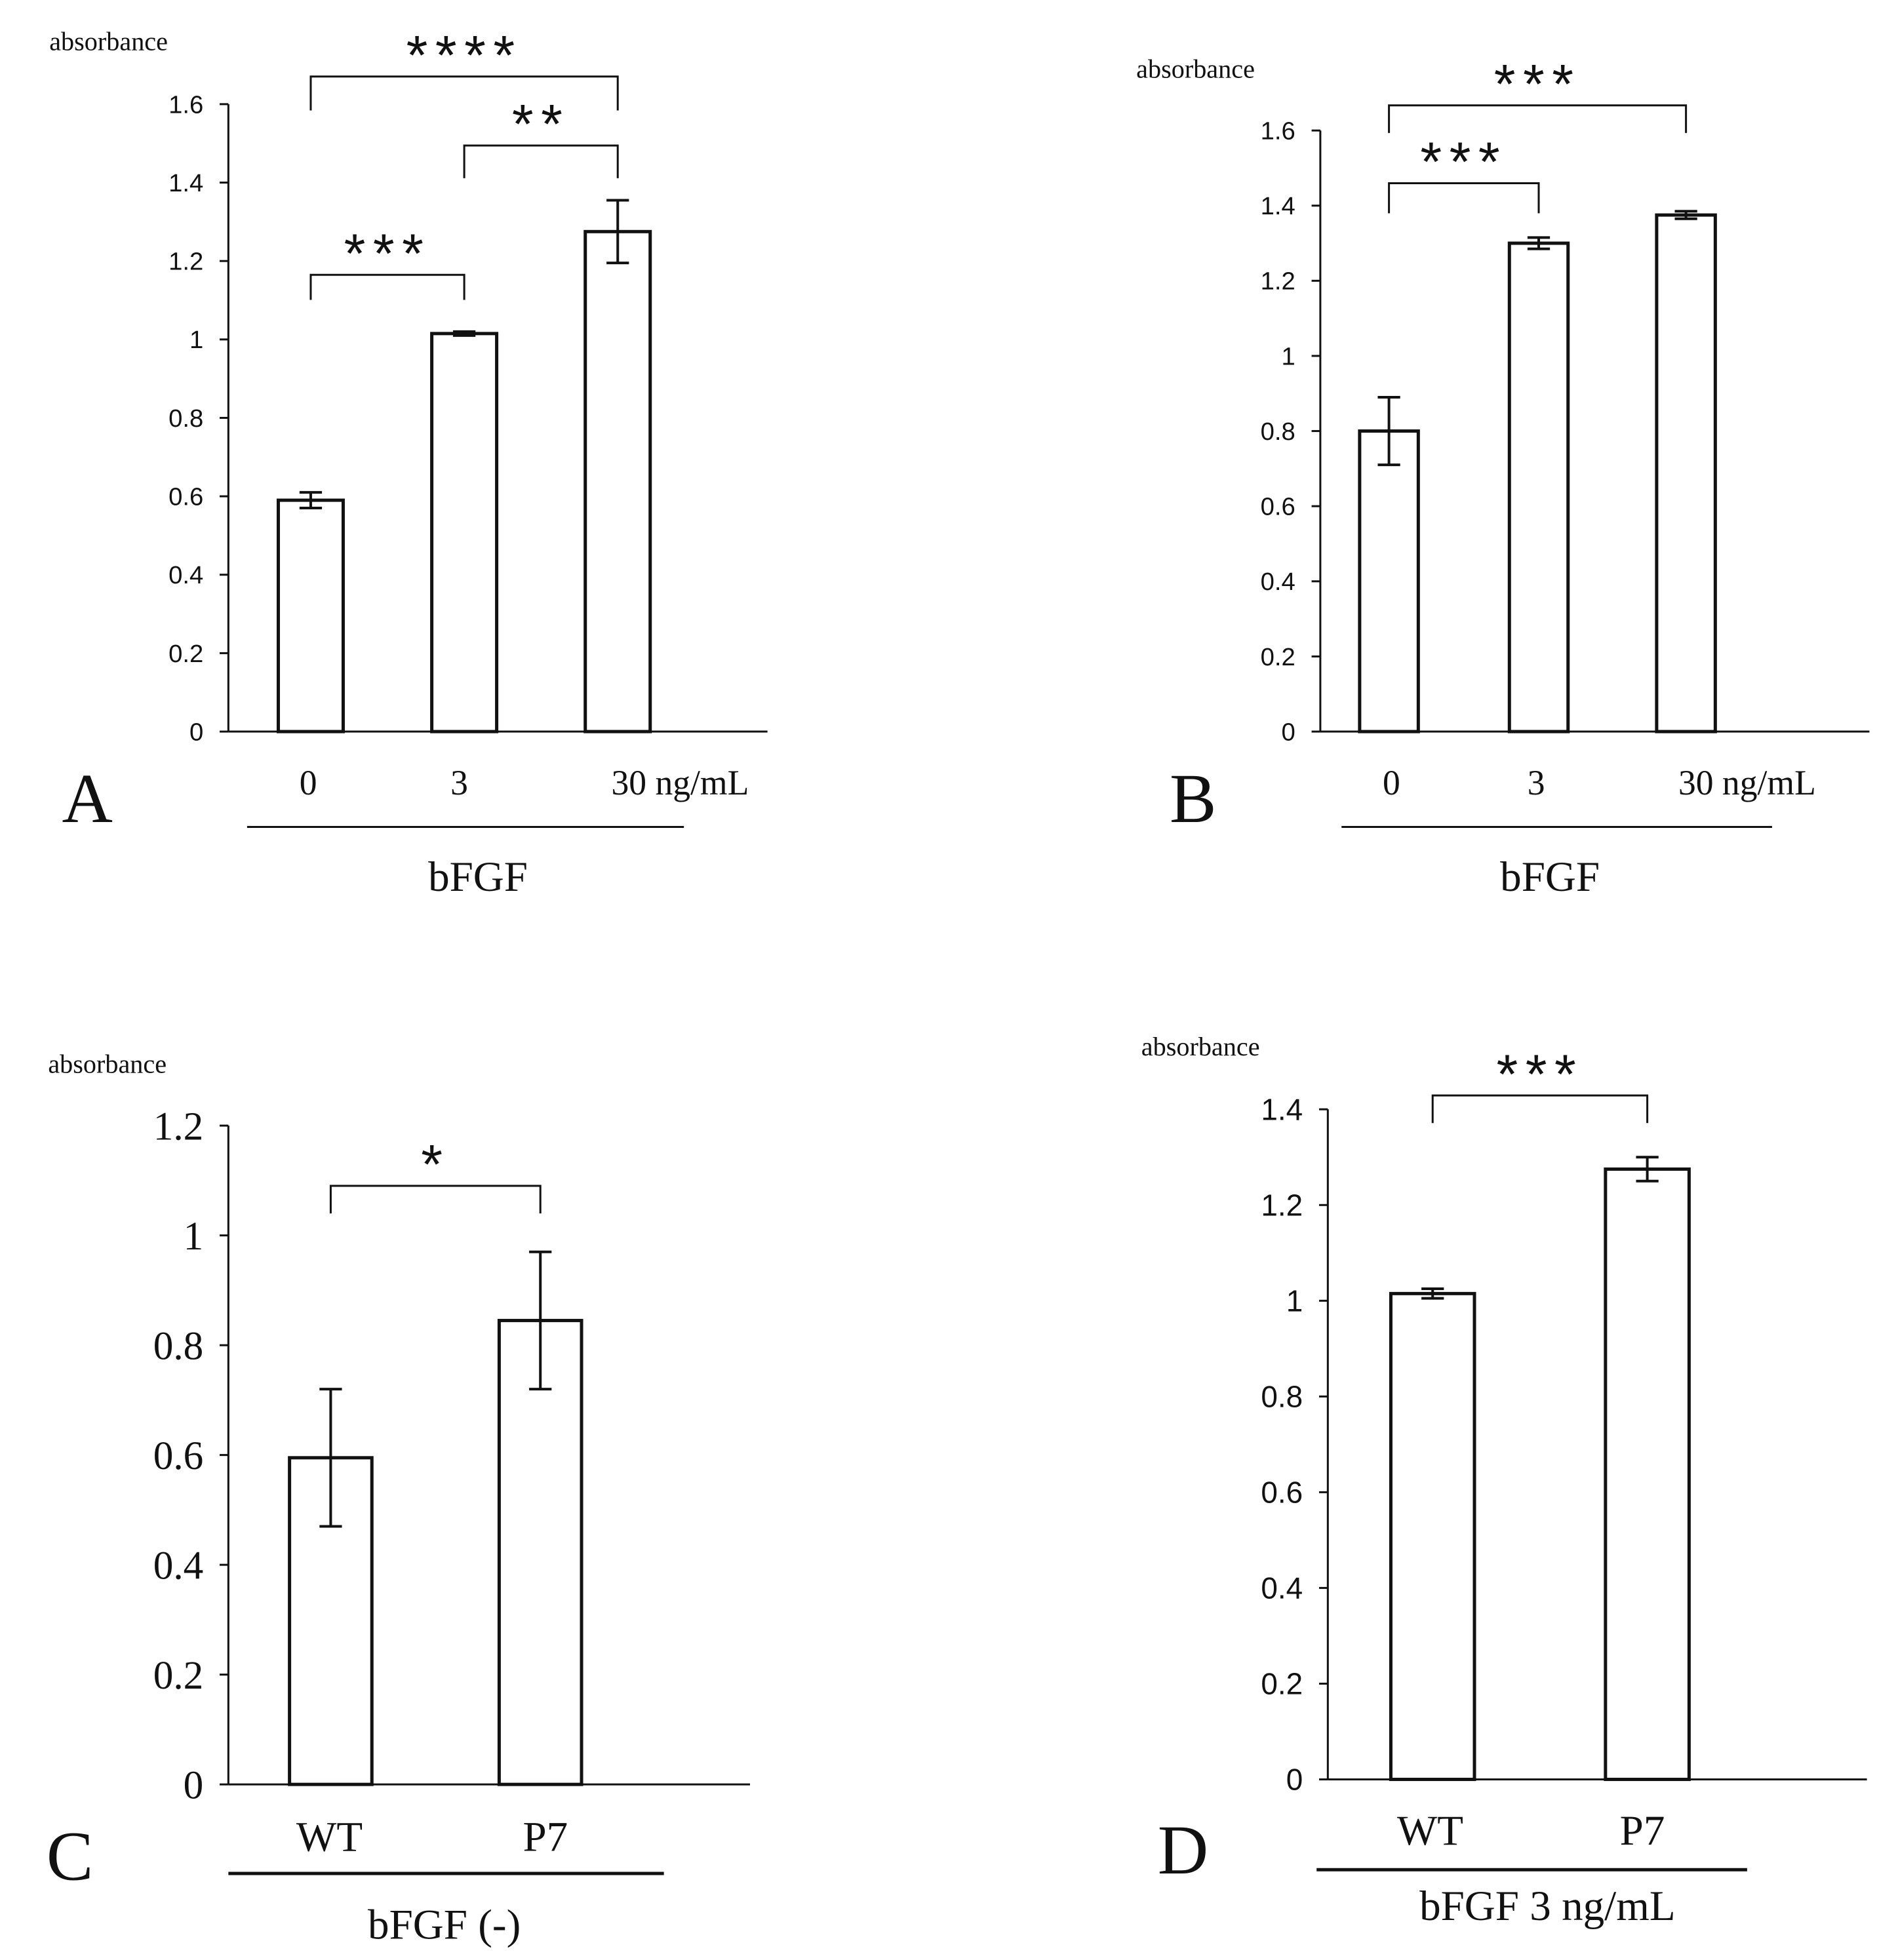 This screenshot has width=1877, height=1960. What do you see at coordinates (1432, 1536) in the screenshot?
I see `bar-wt` at bounding box center [1432, 1536].